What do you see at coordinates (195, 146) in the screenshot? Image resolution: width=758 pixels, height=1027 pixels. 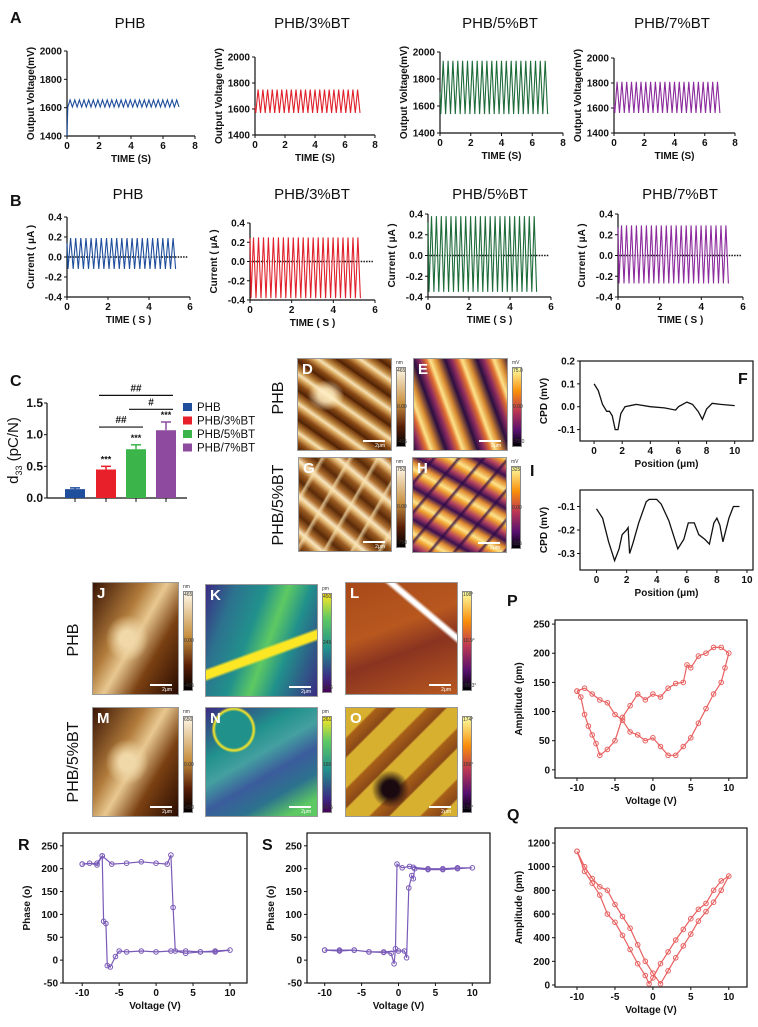 I see `x-tick-label: 8` at bounding box center [195, 146].